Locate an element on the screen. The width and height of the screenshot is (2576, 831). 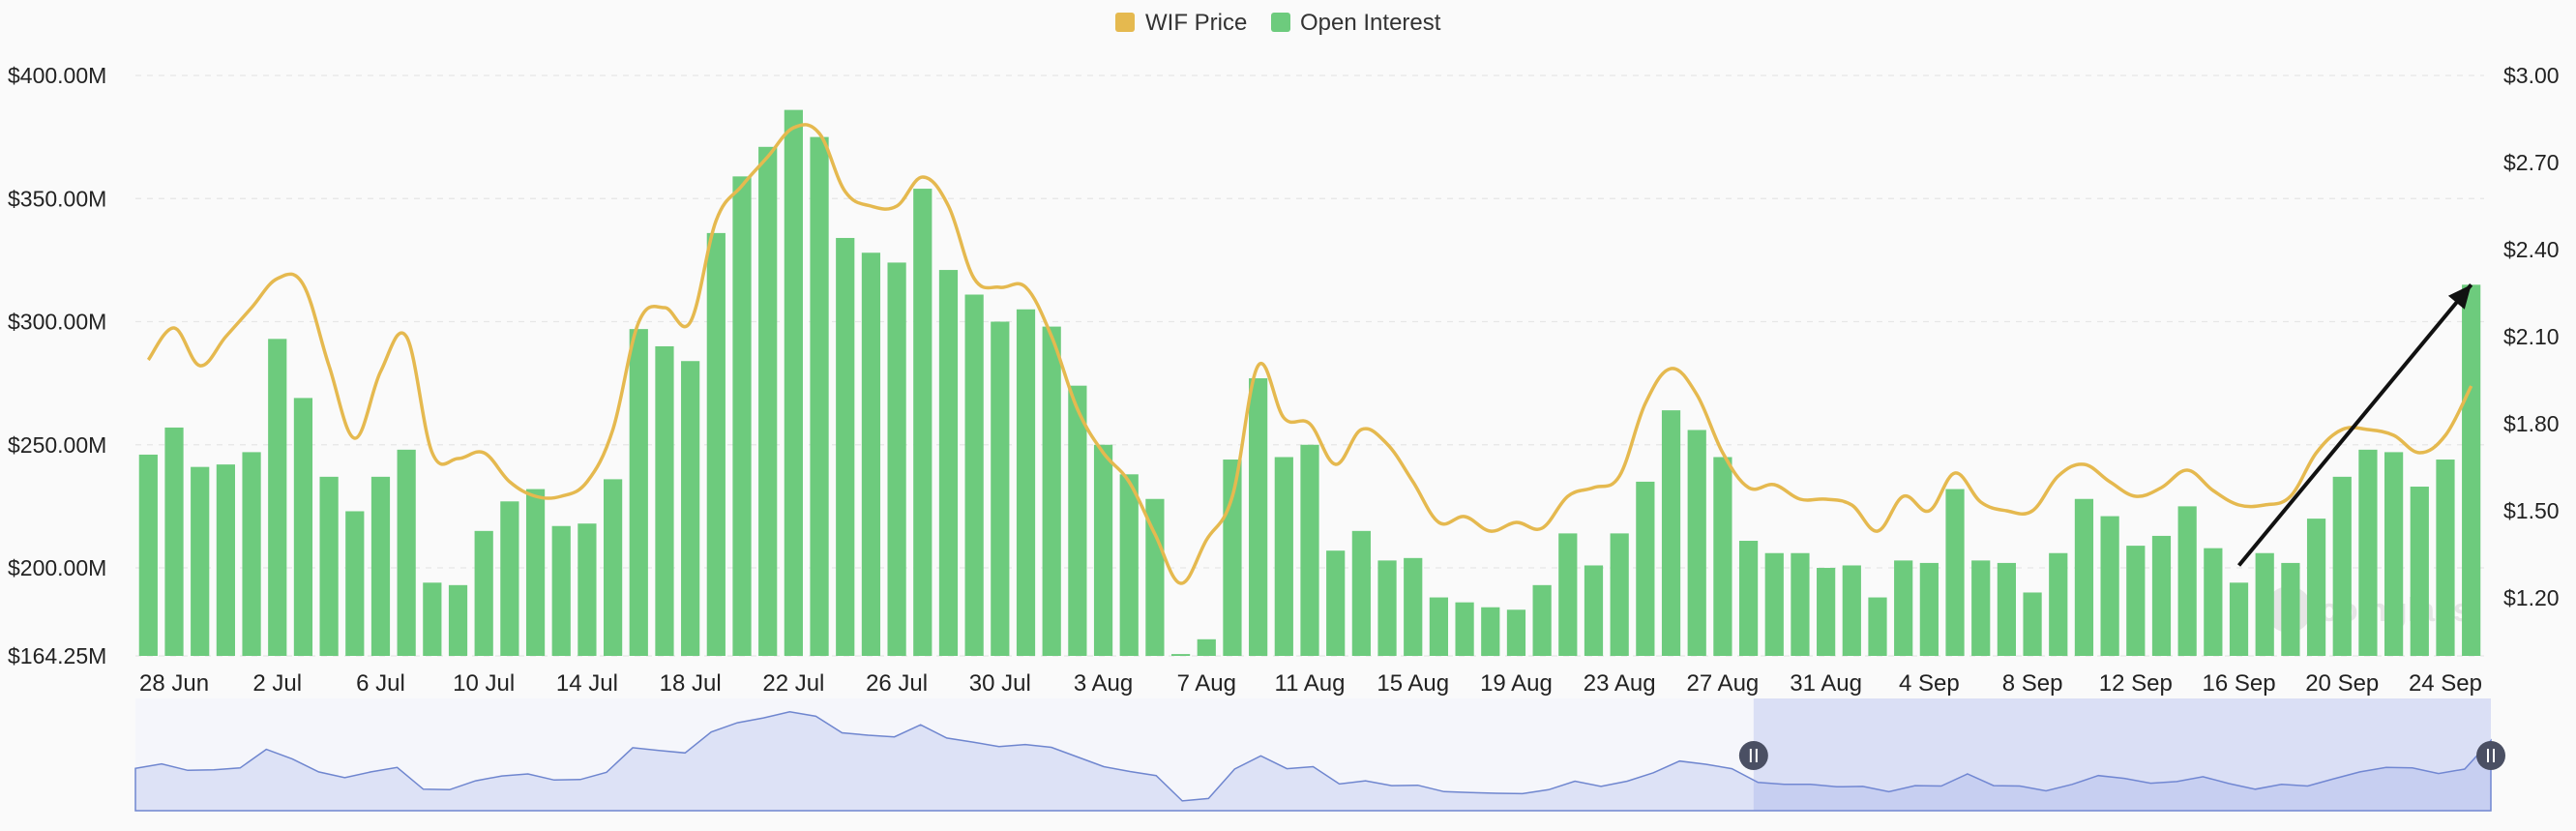
left-tick-label: $200.00M is located at coordinates (57, 568).